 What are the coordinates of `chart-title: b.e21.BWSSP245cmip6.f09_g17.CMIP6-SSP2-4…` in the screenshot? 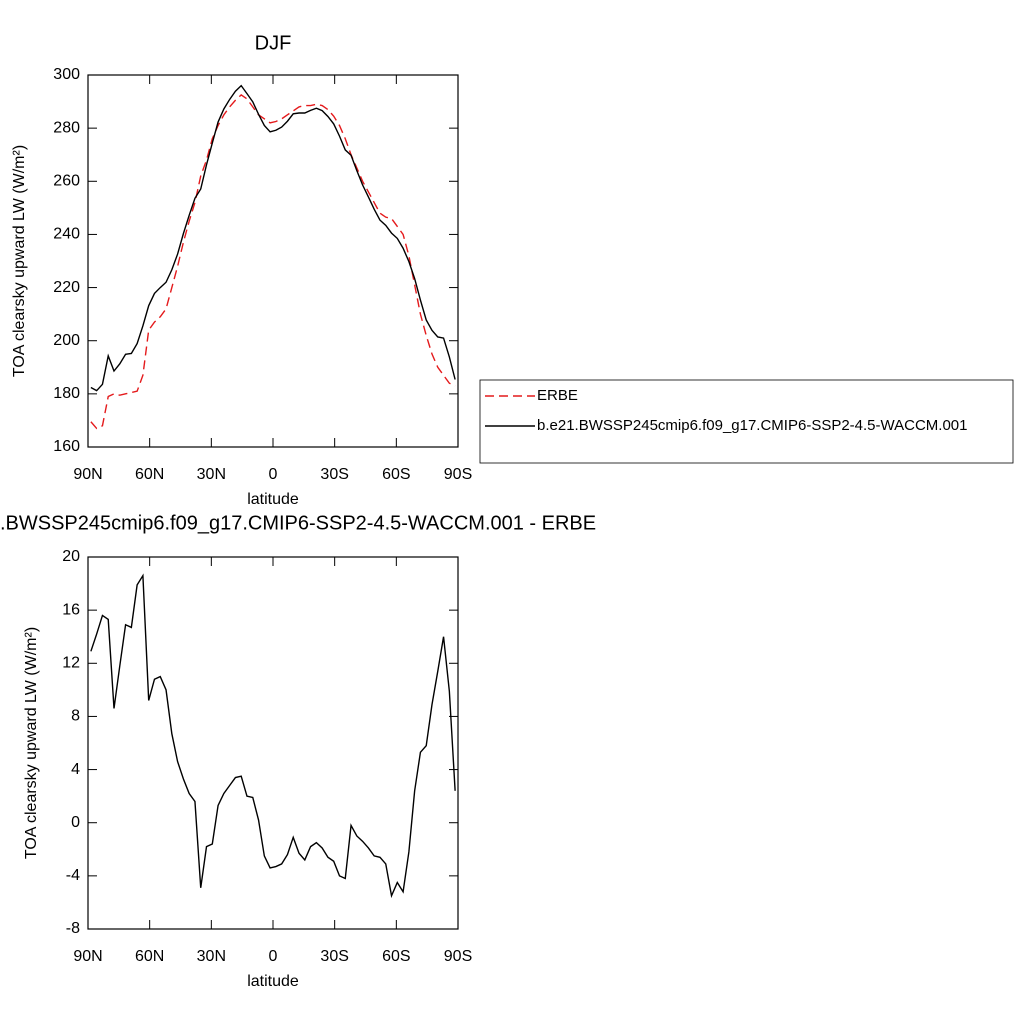 It's located at (298, 523).